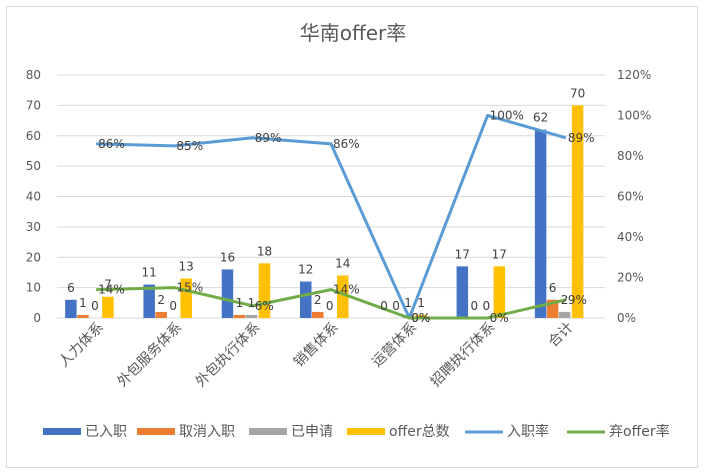  What do you see at coordinates (33, 257) in the screenshot?
I see `y-left-tick-label: 20` at bounding box center [33, 257].